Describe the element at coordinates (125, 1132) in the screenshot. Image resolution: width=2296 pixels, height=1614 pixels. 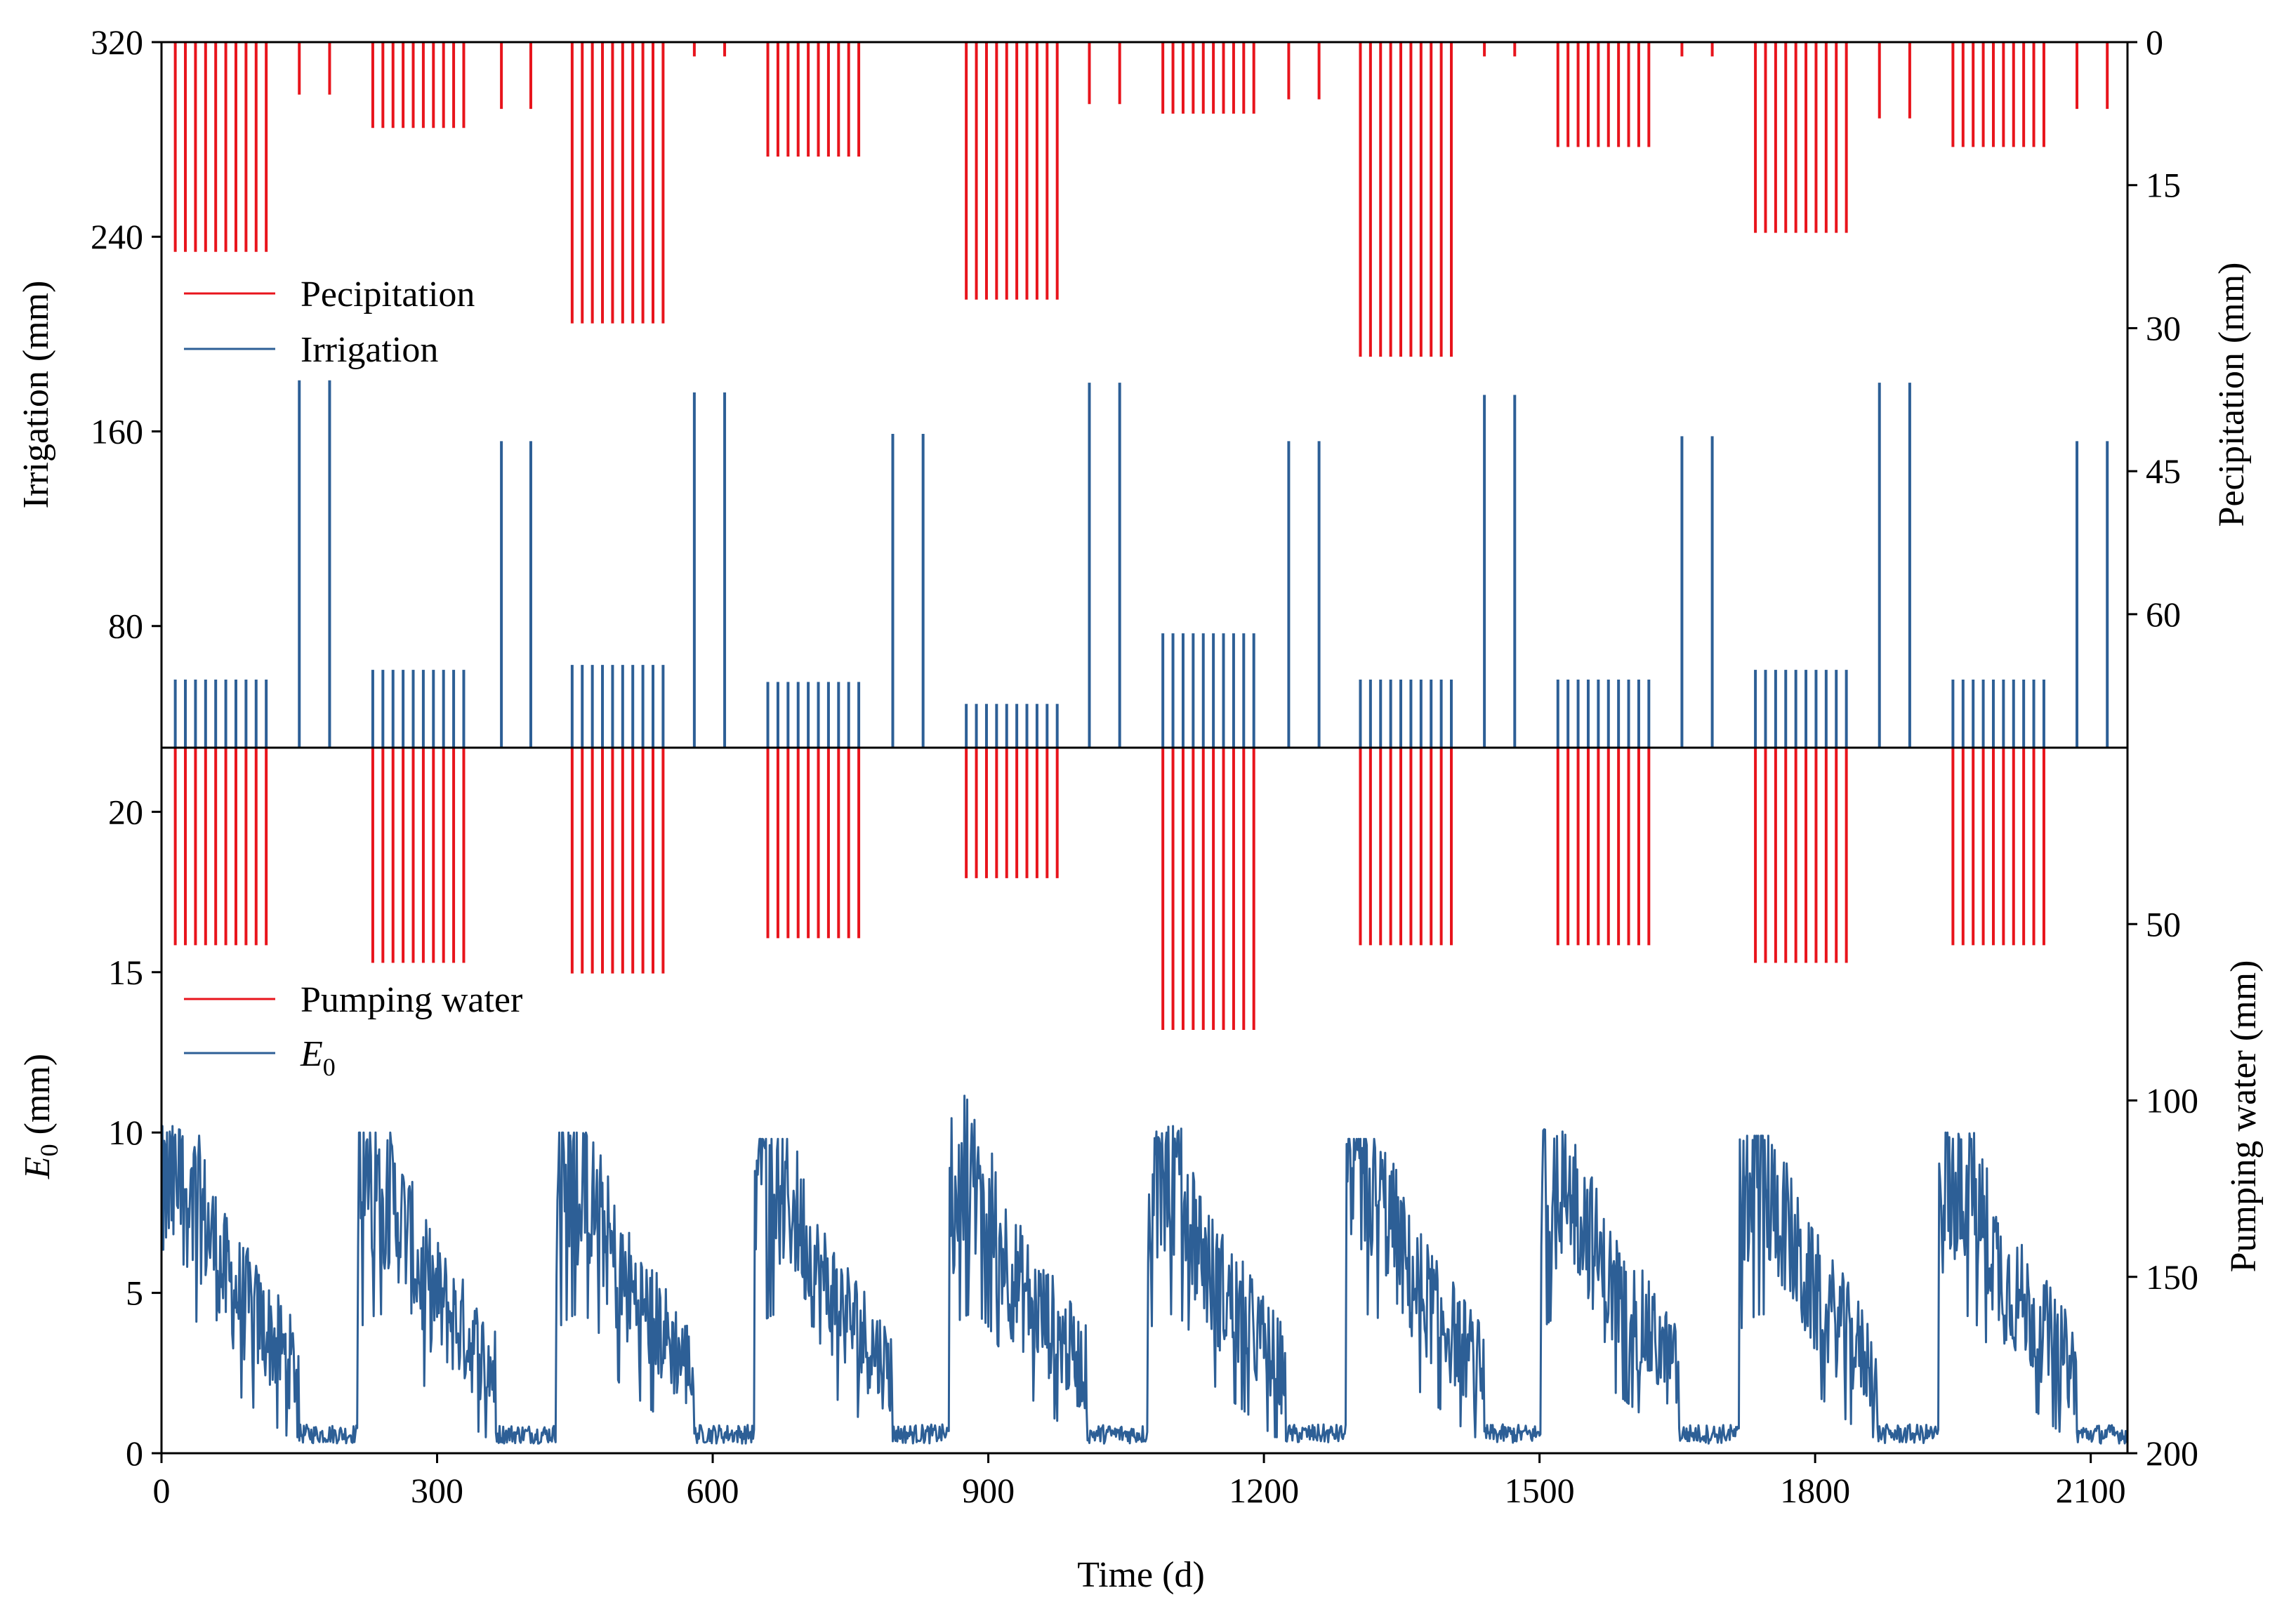
I see `bottom-left-tick-label: 10` at that location.